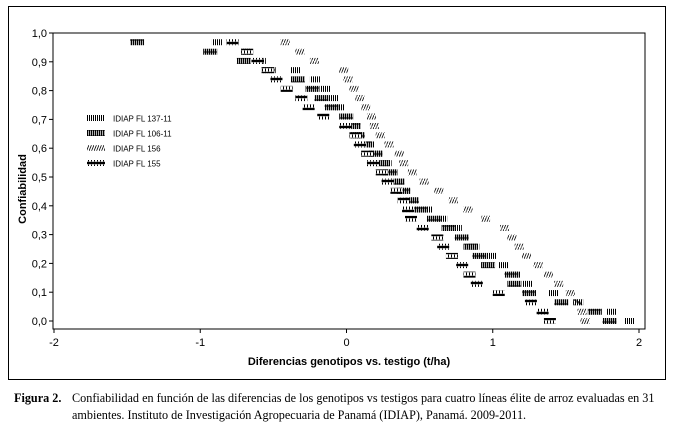 This screenshot has height=429, width=674. What do you see at coordinates (493, 343) in the screenshot?
I see `x-tick-label: 1` at bounding box center [493, 343].